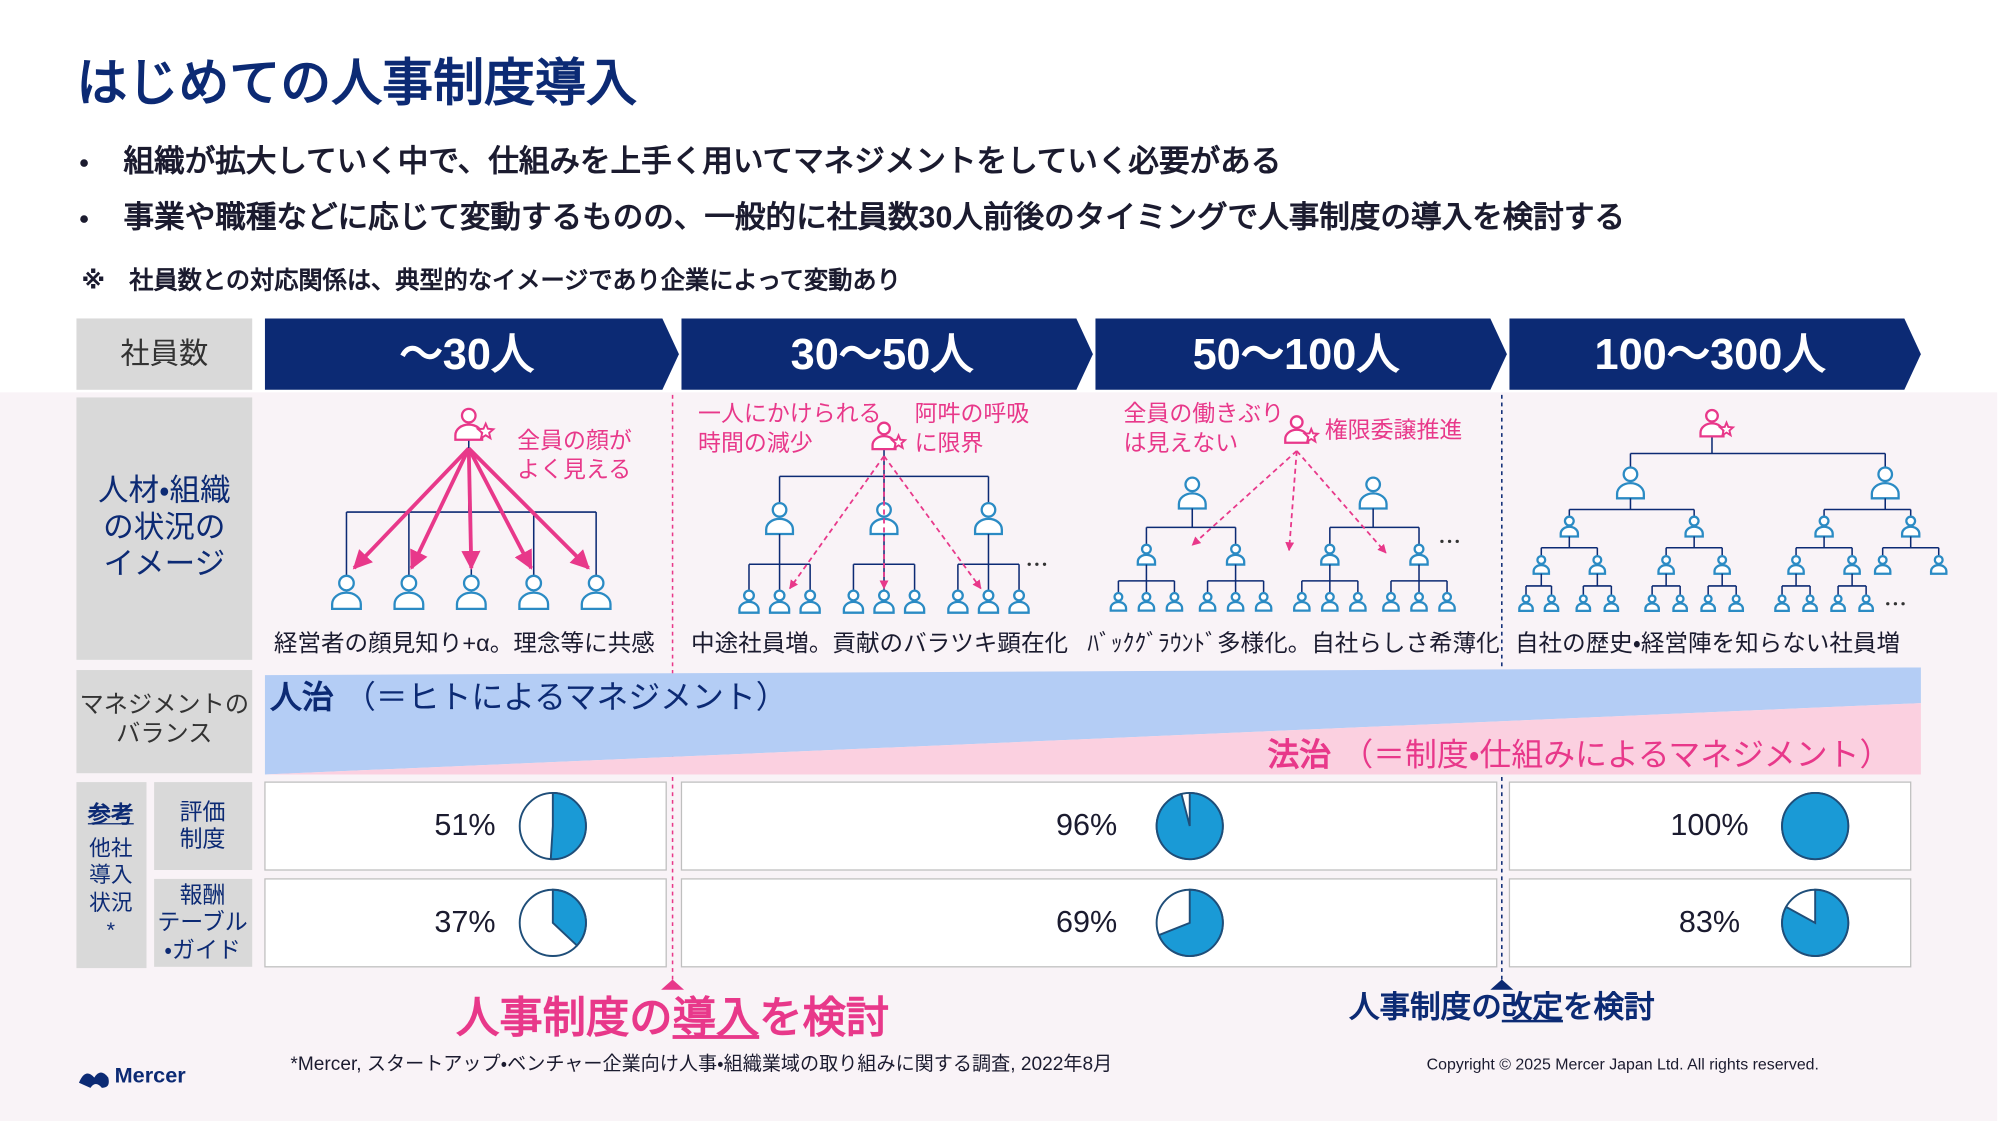 The image size is (1999, 1121). I want to click on percent-label: 100%, so click(1709, 825).